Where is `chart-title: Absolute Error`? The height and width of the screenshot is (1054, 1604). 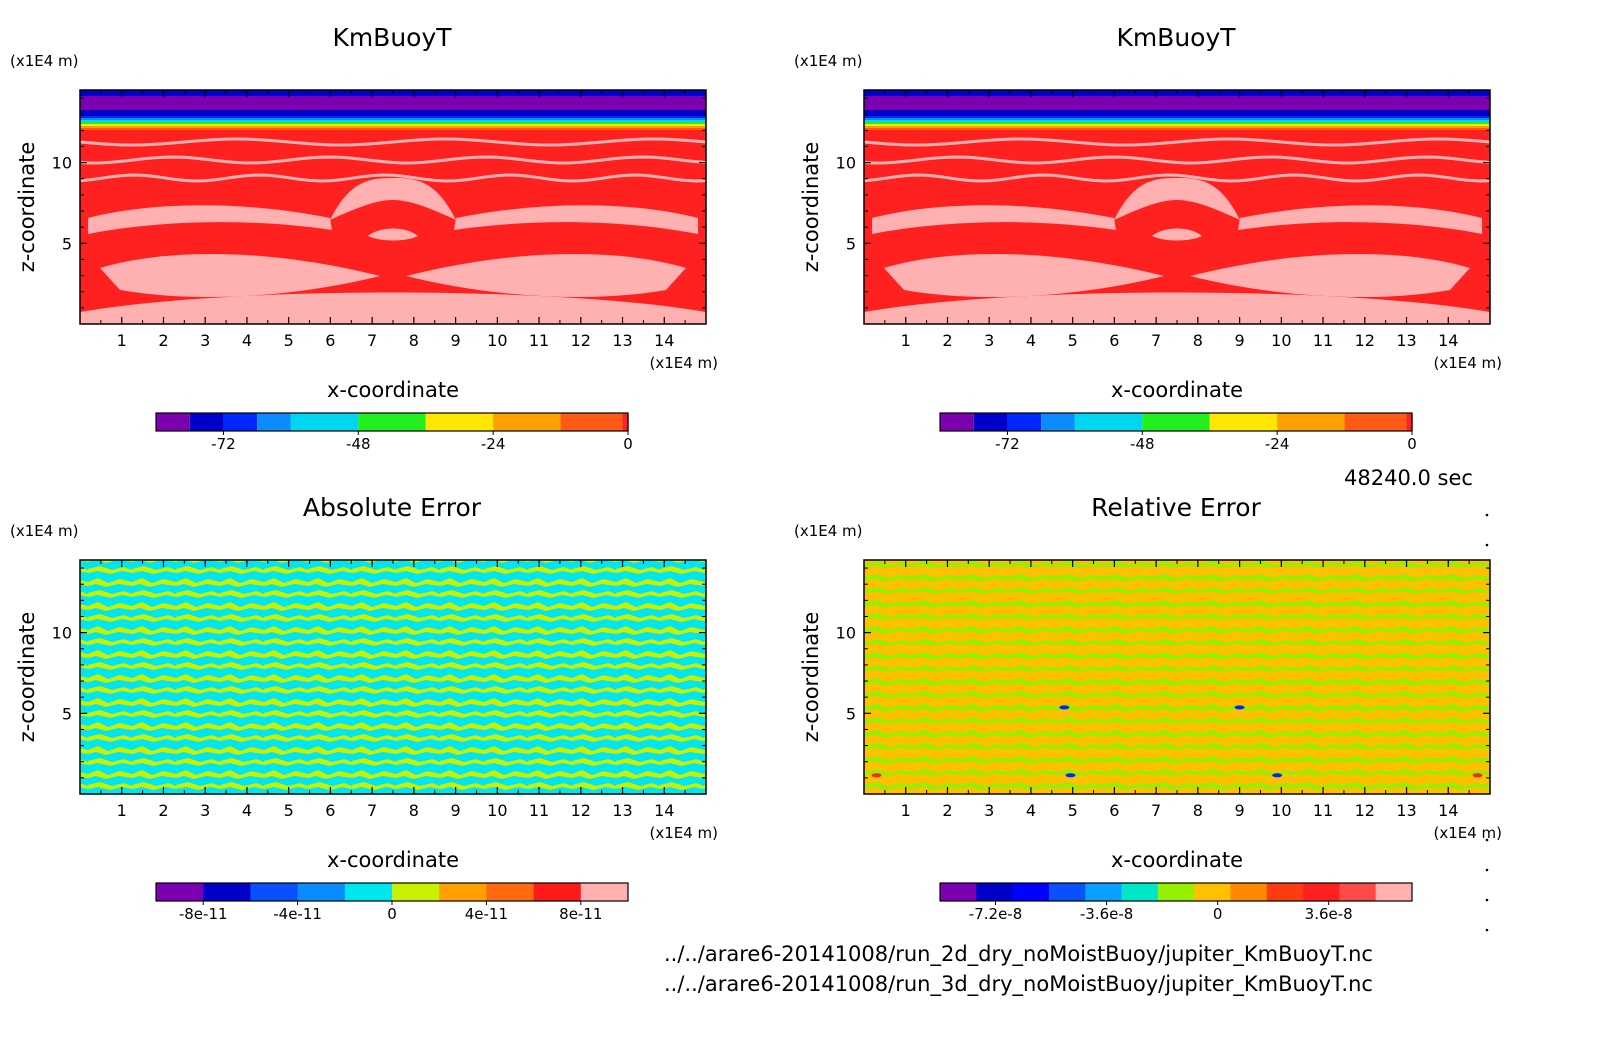 chart-title: Absolute Error is located at coordinates (392, 507).